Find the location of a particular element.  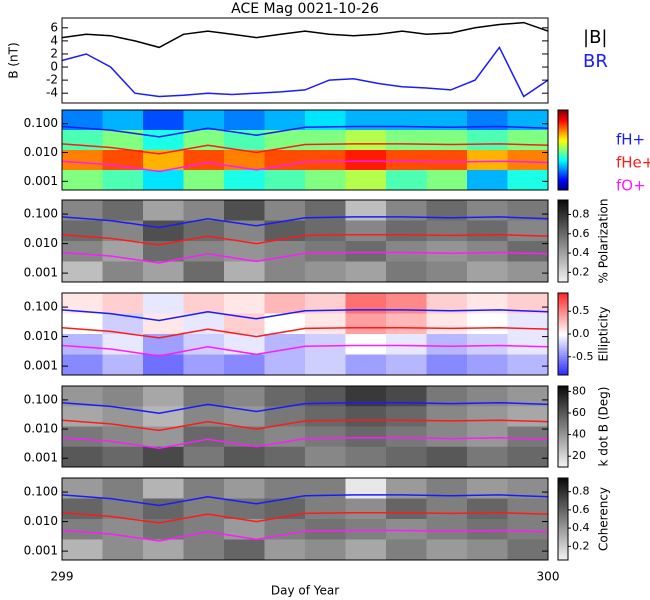

colorbar-tick-label: 0.8 is located at coordinates (581, 491).